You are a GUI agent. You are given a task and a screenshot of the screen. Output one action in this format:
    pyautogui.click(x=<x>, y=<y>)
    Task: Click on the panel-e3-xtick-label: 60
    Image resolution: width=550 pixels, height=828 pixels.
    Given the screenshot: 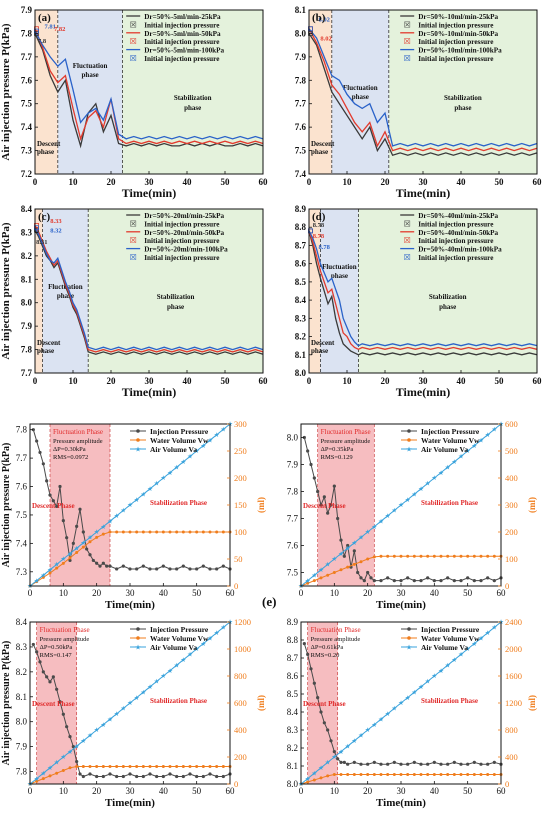 What is the action you would take?
    pyautogui.click(x=231, y=791)
    